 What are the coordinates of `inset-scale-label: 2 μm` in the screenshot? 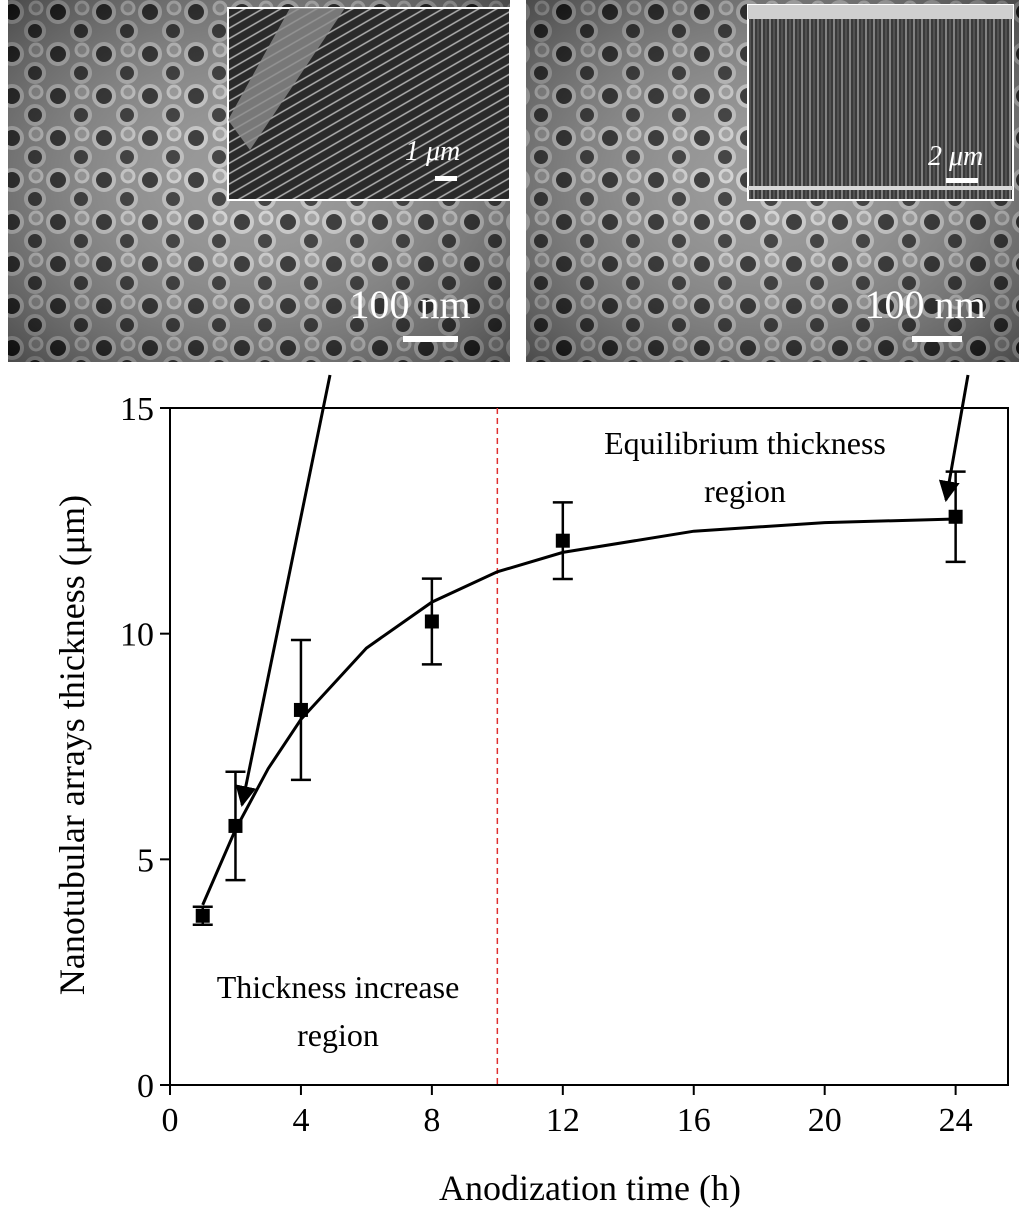 It's located at (955, 156).